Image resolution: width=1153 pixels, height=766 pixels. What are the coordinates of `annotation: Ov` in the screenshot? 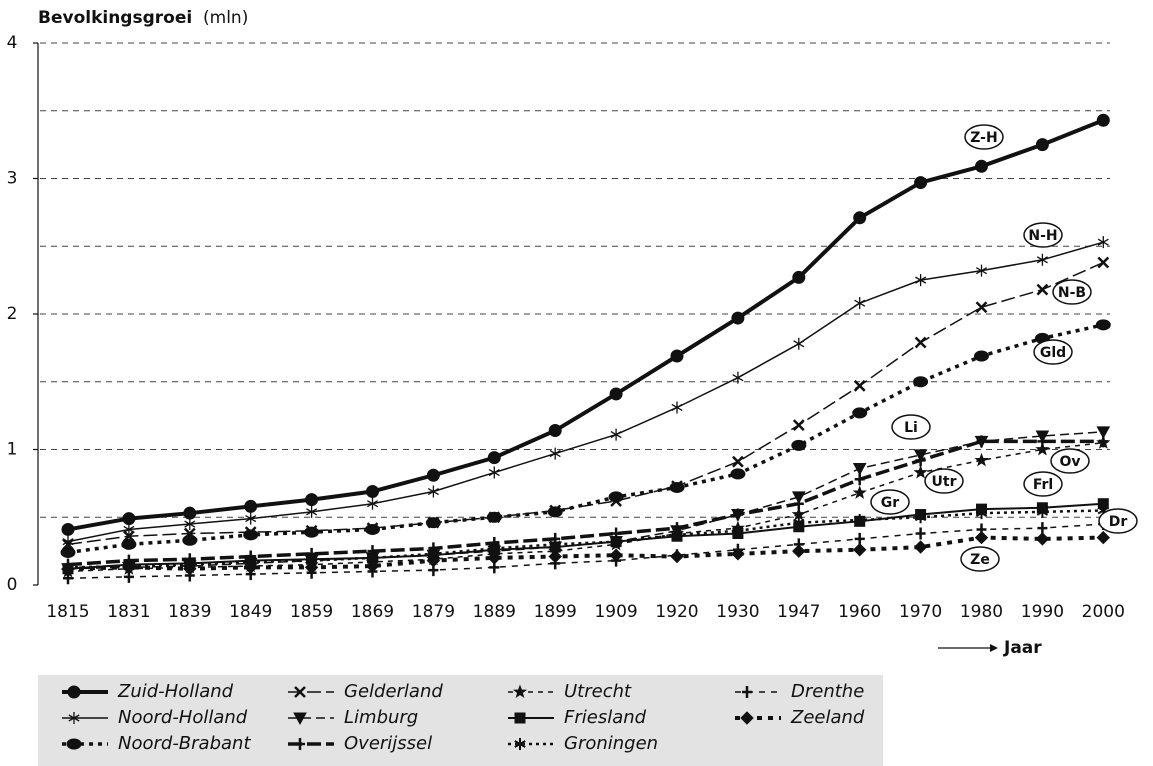 It's located at (1069, 462).